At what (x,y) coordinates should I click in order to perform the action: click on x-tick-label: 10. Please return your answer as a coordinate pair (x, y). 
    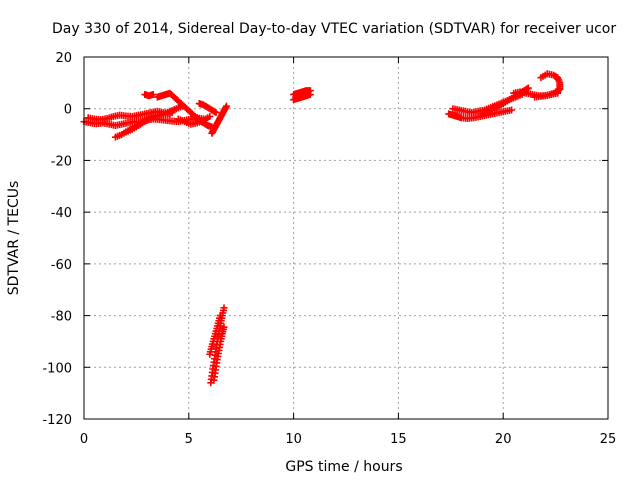
    Looking at the image, I should click on (293, 439).